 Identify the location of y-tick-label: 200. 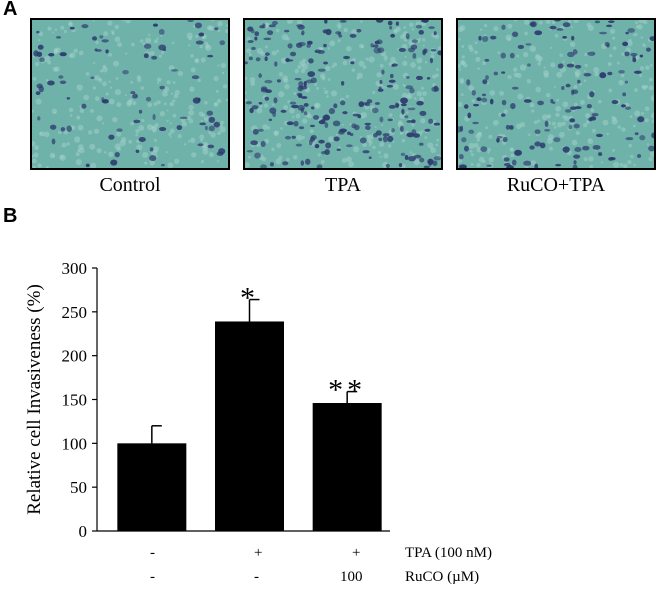
(75, 356).